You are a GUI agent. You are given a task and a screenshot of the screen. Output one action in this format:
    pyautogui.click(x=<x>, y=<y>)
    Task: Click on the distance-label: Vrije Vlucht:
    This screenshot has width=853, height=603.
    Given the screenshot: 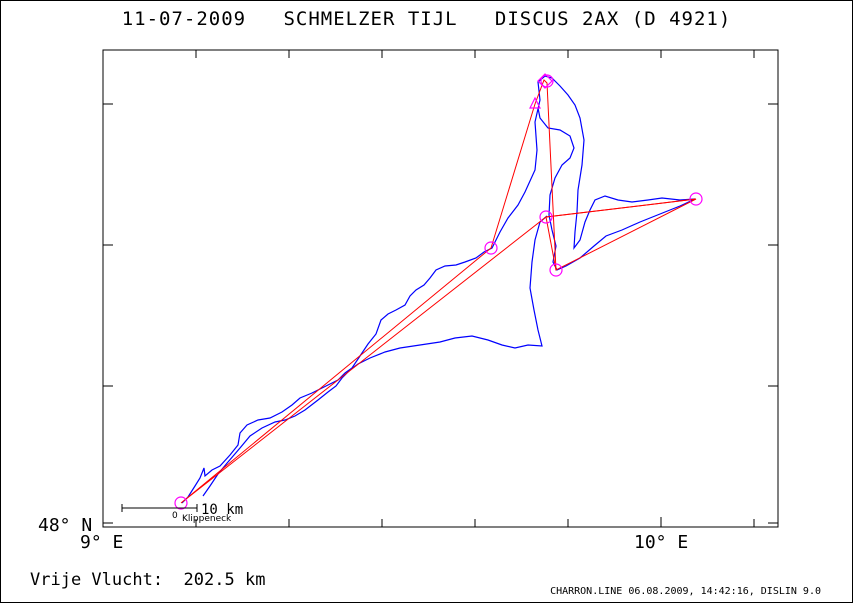 What is the action you would take?
    pyautogui.click(x=97, y=580)
    